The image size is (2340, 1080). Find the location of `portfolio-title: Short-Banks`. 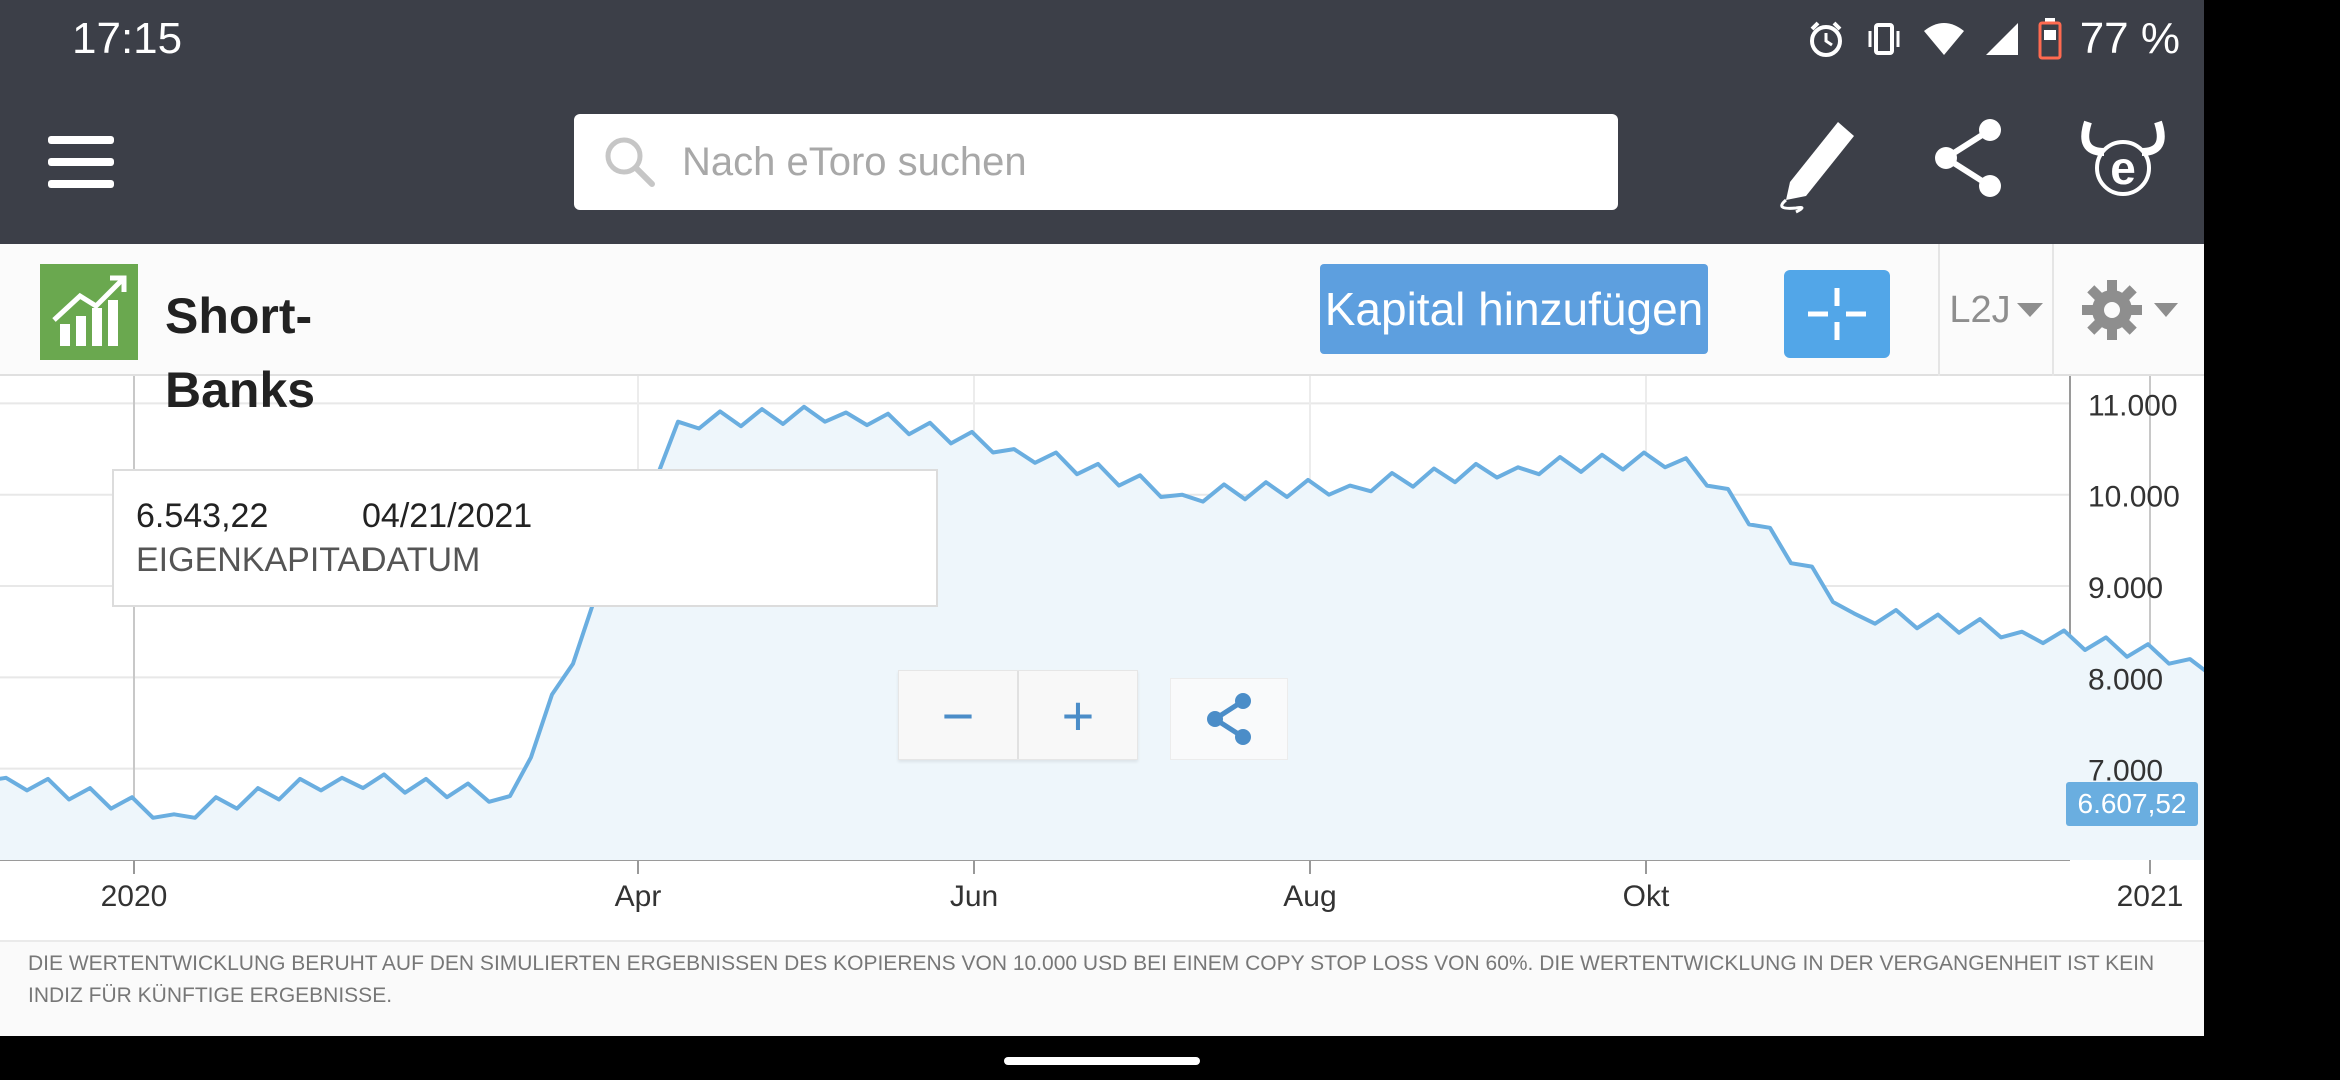

portfolio-title: Short-Banks is located at coordinates (240, 353).